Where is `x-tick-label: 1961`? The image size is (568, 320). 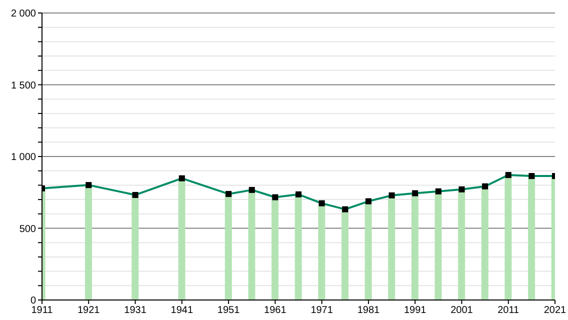
x-tick-label: 1961 is located at coordinates (275, 310).